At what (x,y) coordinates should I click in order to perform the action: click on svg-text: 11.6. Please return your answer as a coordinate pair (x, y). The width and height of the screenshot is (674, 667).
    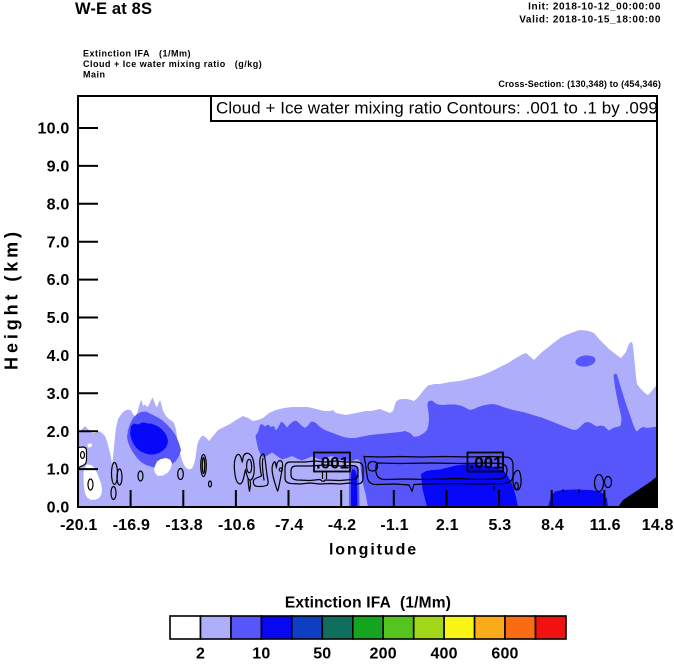
    Looking at the image, I should click on (605, 525).